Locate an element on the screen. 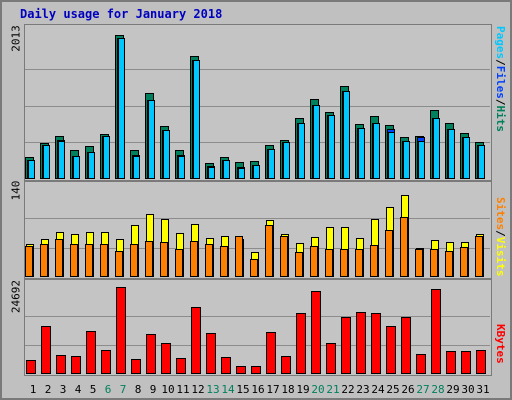  day-label: 18 is located at coordinates (288, 389).